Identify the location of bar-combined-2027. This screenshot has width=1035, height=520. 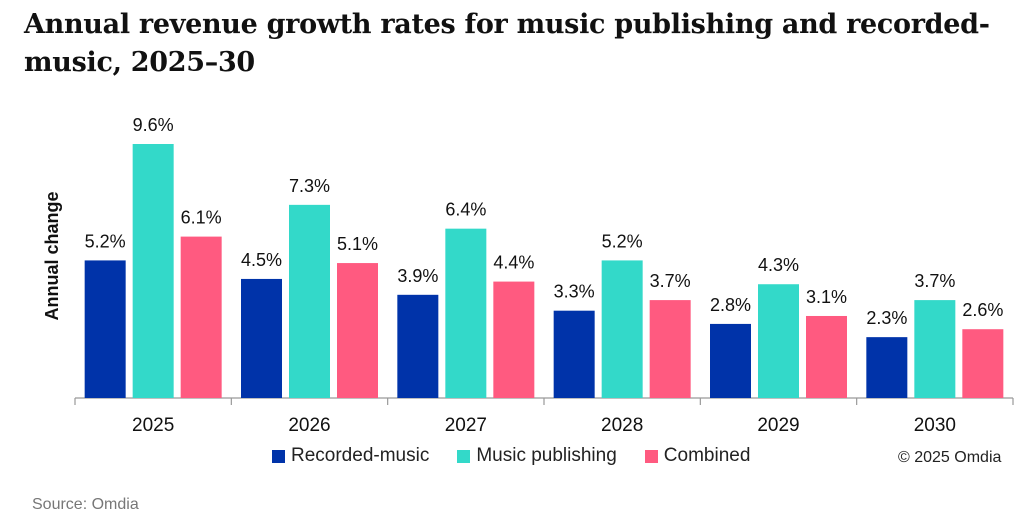
(514, 339).